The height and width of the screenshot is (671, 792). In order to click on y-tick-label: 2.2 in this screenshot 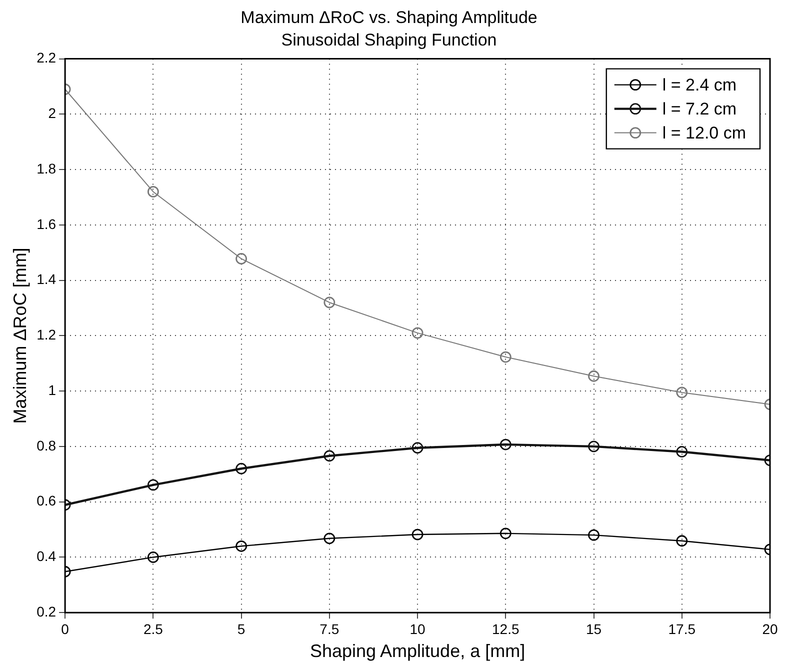, I will do `click(46, 58)`.